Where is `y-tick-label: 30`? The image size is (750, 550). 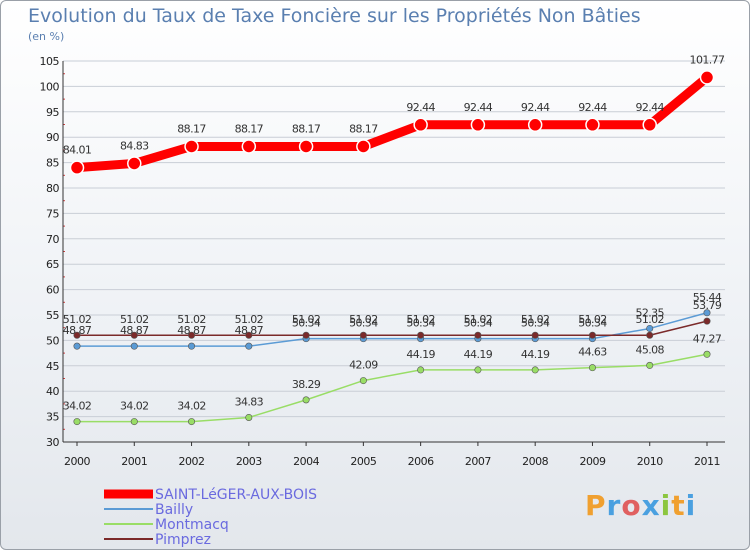
y-tick-label: 30 is located at coordinates (52, 442).